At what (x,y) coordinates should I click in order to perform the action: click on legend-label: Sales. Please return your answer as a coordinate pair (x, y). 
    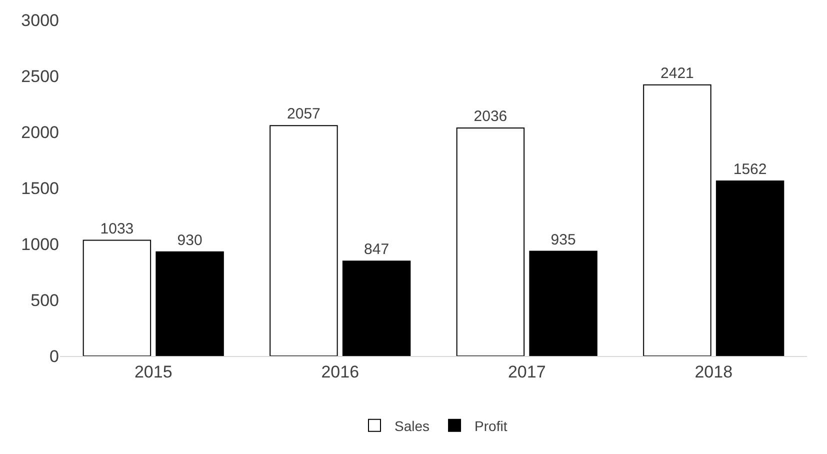
    Looking at the image, I should click on (412, 426).